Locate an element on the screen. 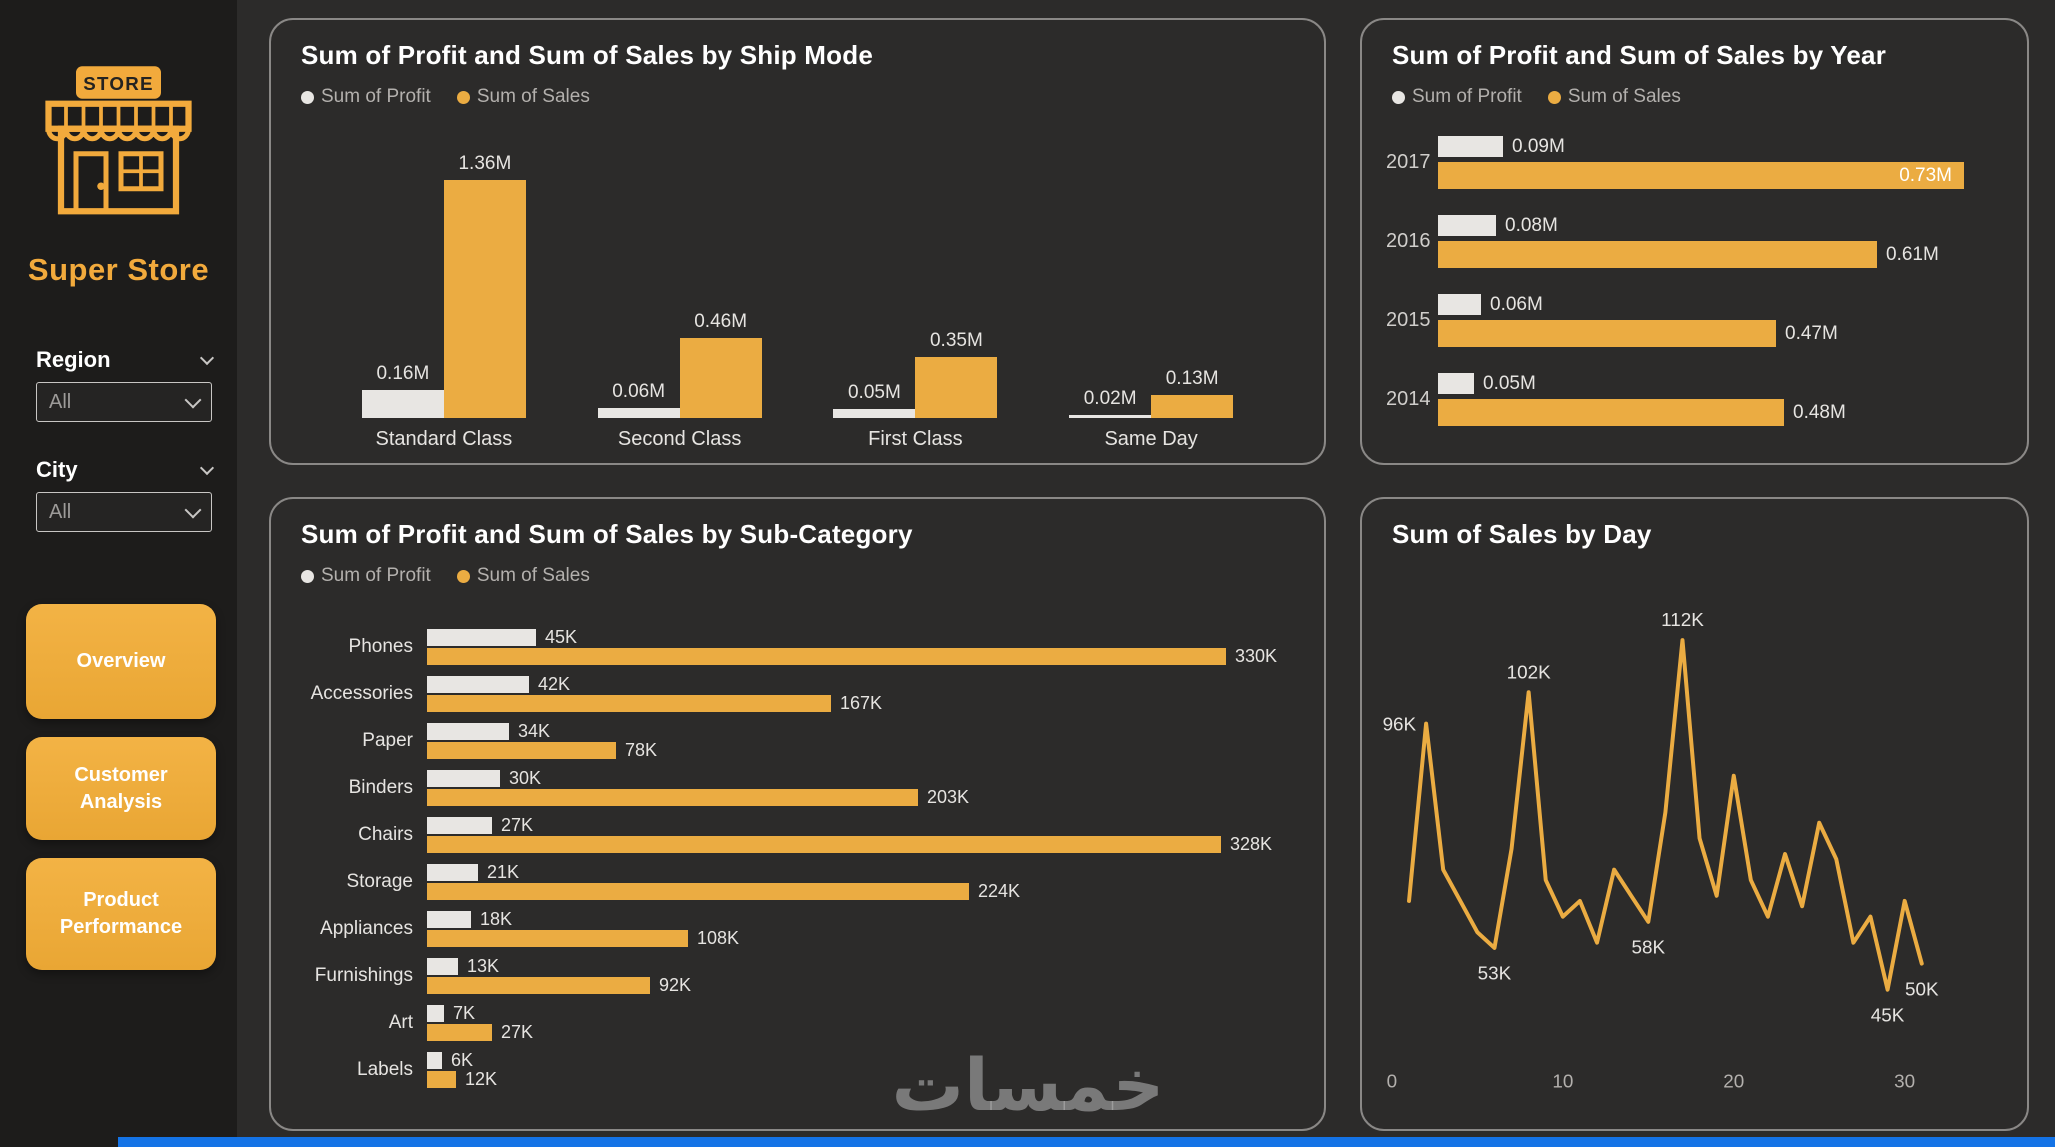 This screenshot has height=1147, width=2055. value-label: 0.61M is located at coordinates (1912, 254).